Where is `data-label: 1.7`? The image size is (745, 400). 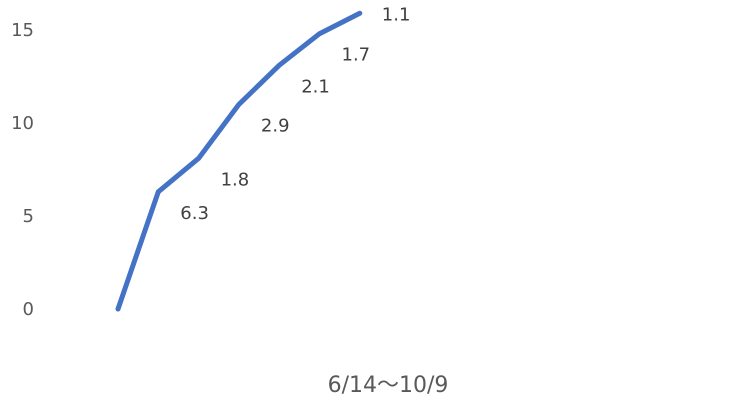
data-label: 1.7 is located at coordinates (356, 55).